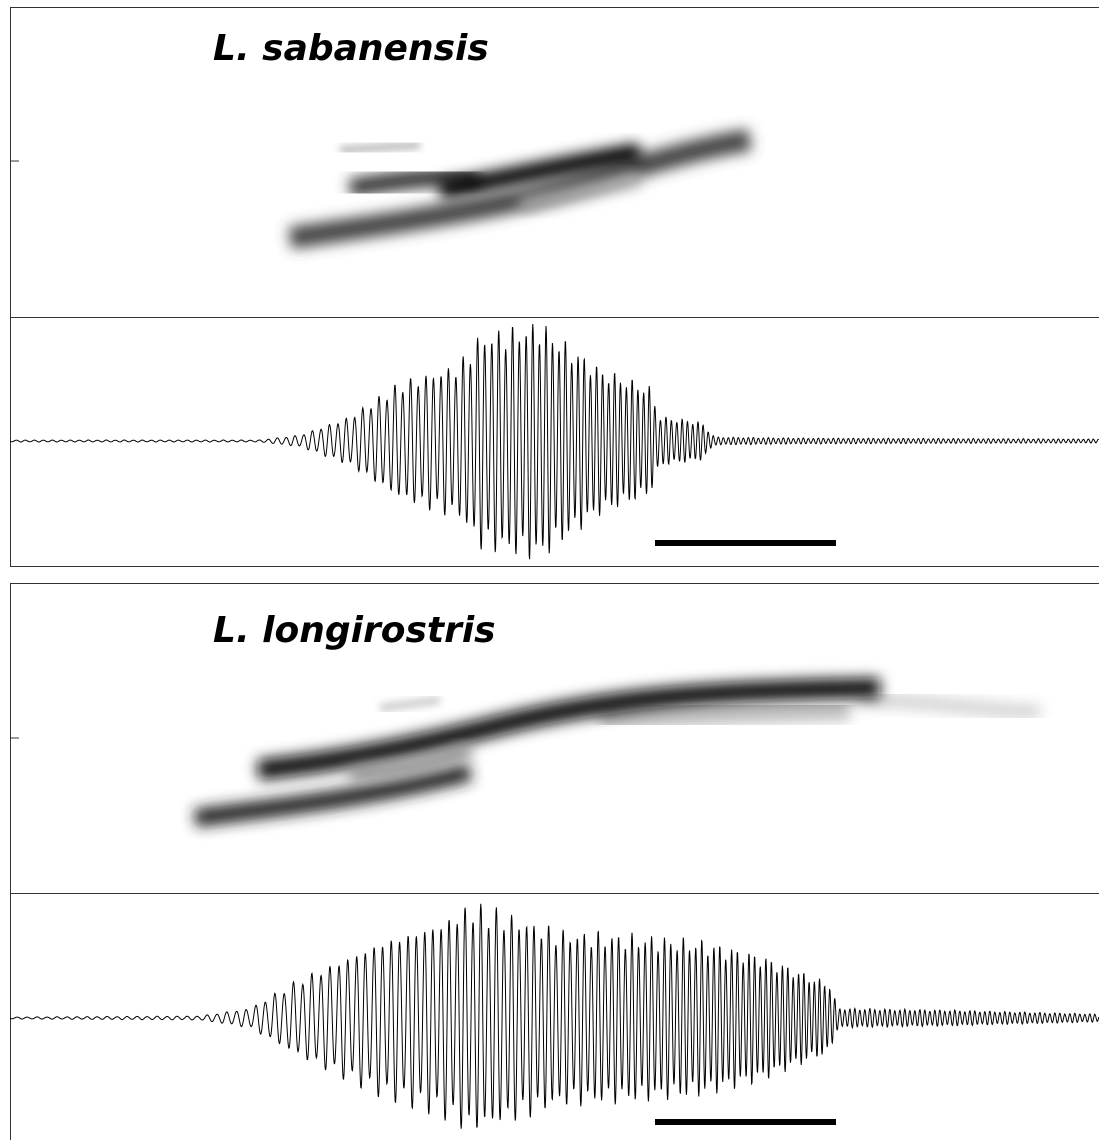 The image size is (1099, 1140). I want to click on species-label: L. sabanensis, so click(351, 48).